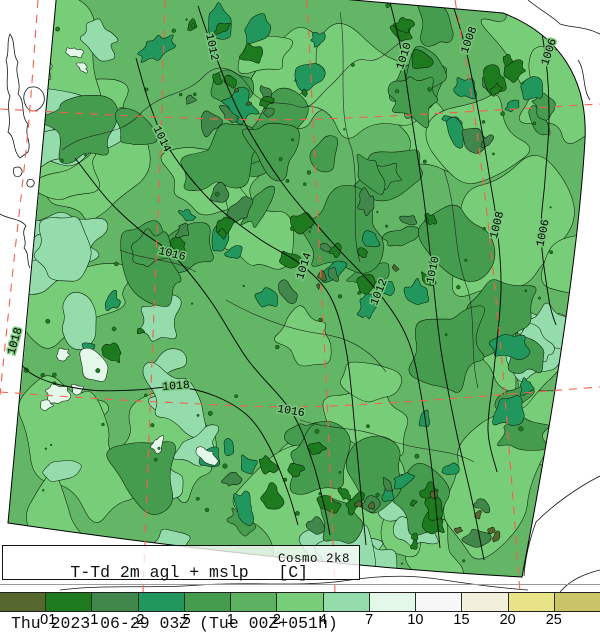  What do you see at coordinates (546, 163) in the screenshot?
I see `isobar-line` at bounding box center [546, 163].